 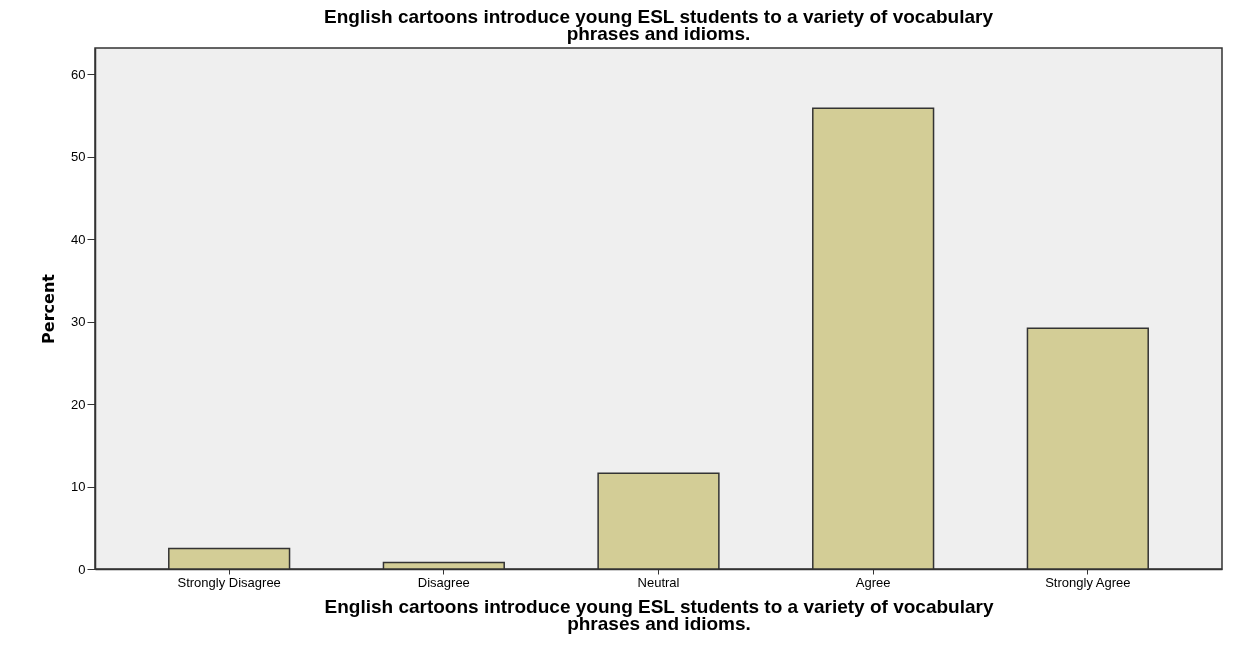 I want to click on x-tick-label: Strongly Agree, so click(x=1088, y=582).